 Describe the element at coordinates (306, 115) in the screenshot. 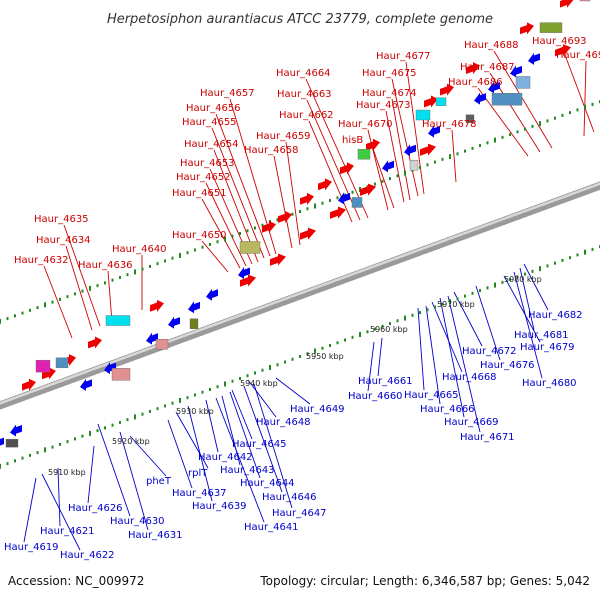

I see `gene-label-top: Haur_4662` at that location.